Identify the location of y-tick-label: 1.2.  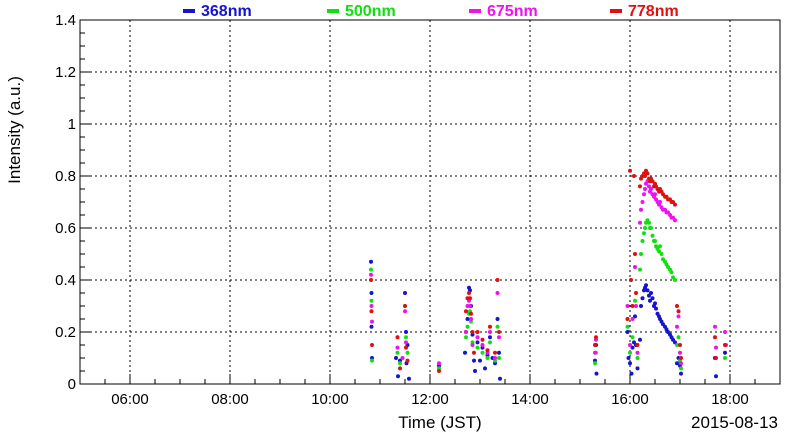
(65, 72).